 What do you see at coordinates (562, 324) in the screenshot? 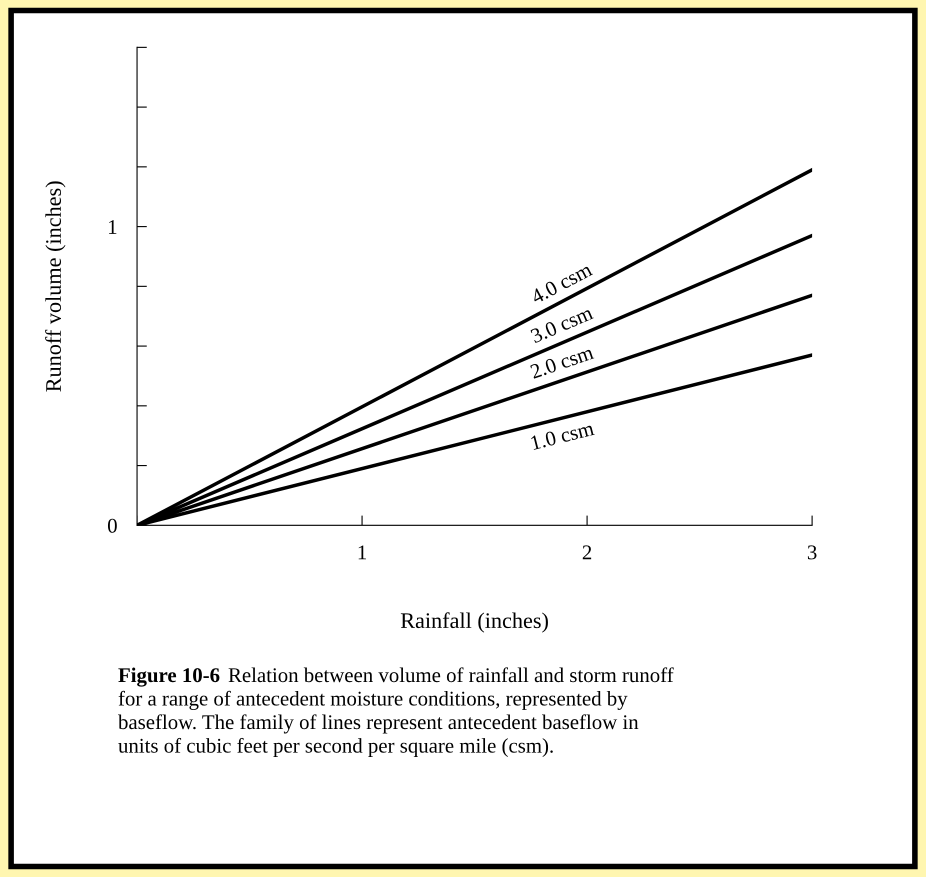
I see `text: 3.0 csm` at bounding box center [562, 324].